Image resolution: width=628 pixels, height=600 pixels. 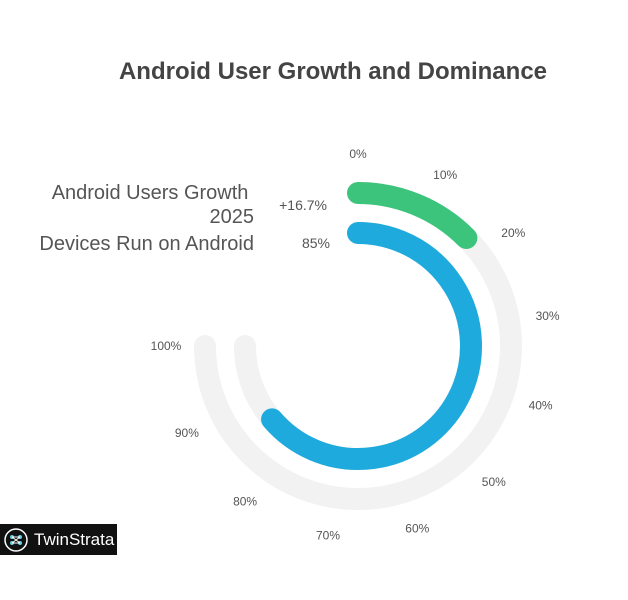 What do you see at coordinates (494, 482) in the screenshot?
I see `tick-label: 50%` at bounding box center [494, 482].